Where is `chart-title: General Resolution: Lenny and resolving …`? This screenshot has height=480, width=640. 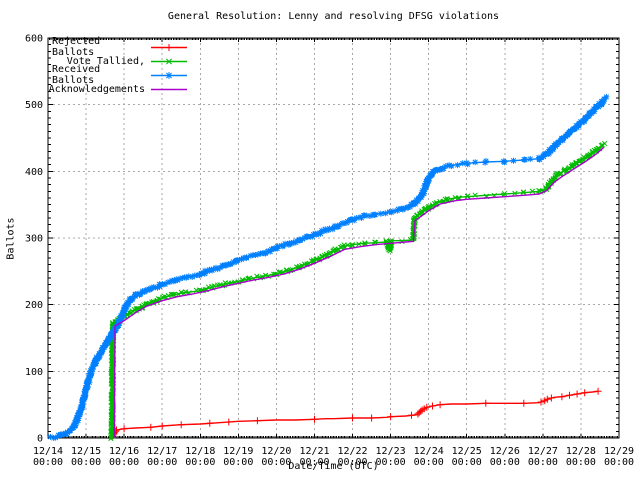
chart-title: General Resolution: Lenny and resolving … is located at coordinates (333, 16).